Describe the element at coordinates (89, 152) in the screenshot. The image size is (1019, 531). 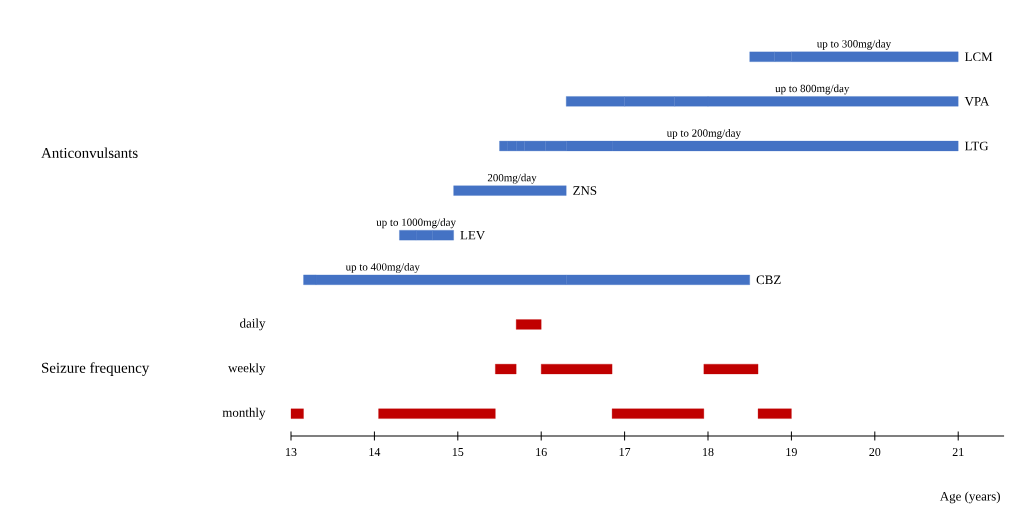
I see `text: Anticonvulsants` at that location.